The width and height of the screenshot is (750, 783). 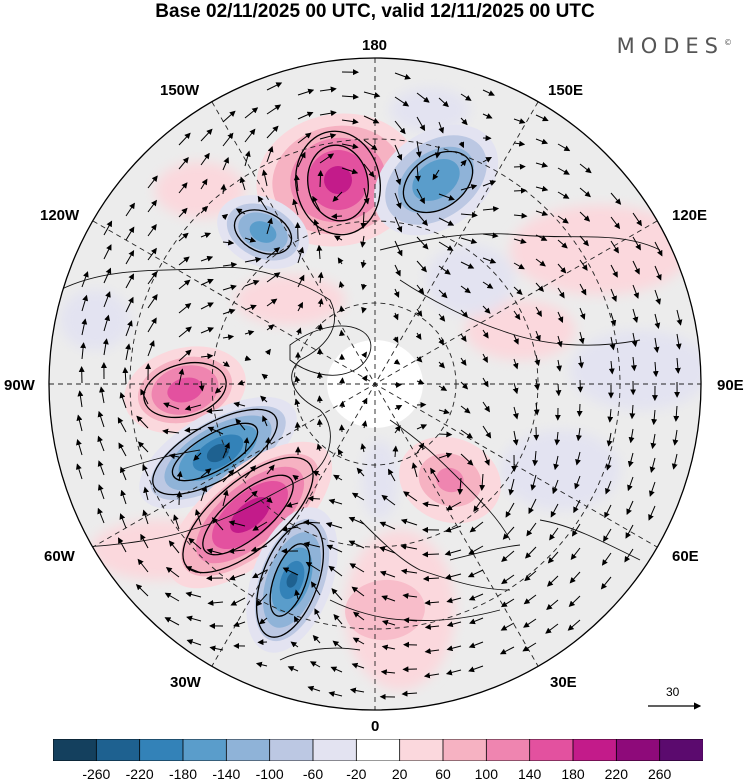 What do you see at coordinates (248, 750) in the screenshot?
I see `colorbar-box` at bounding box center [248, 750].